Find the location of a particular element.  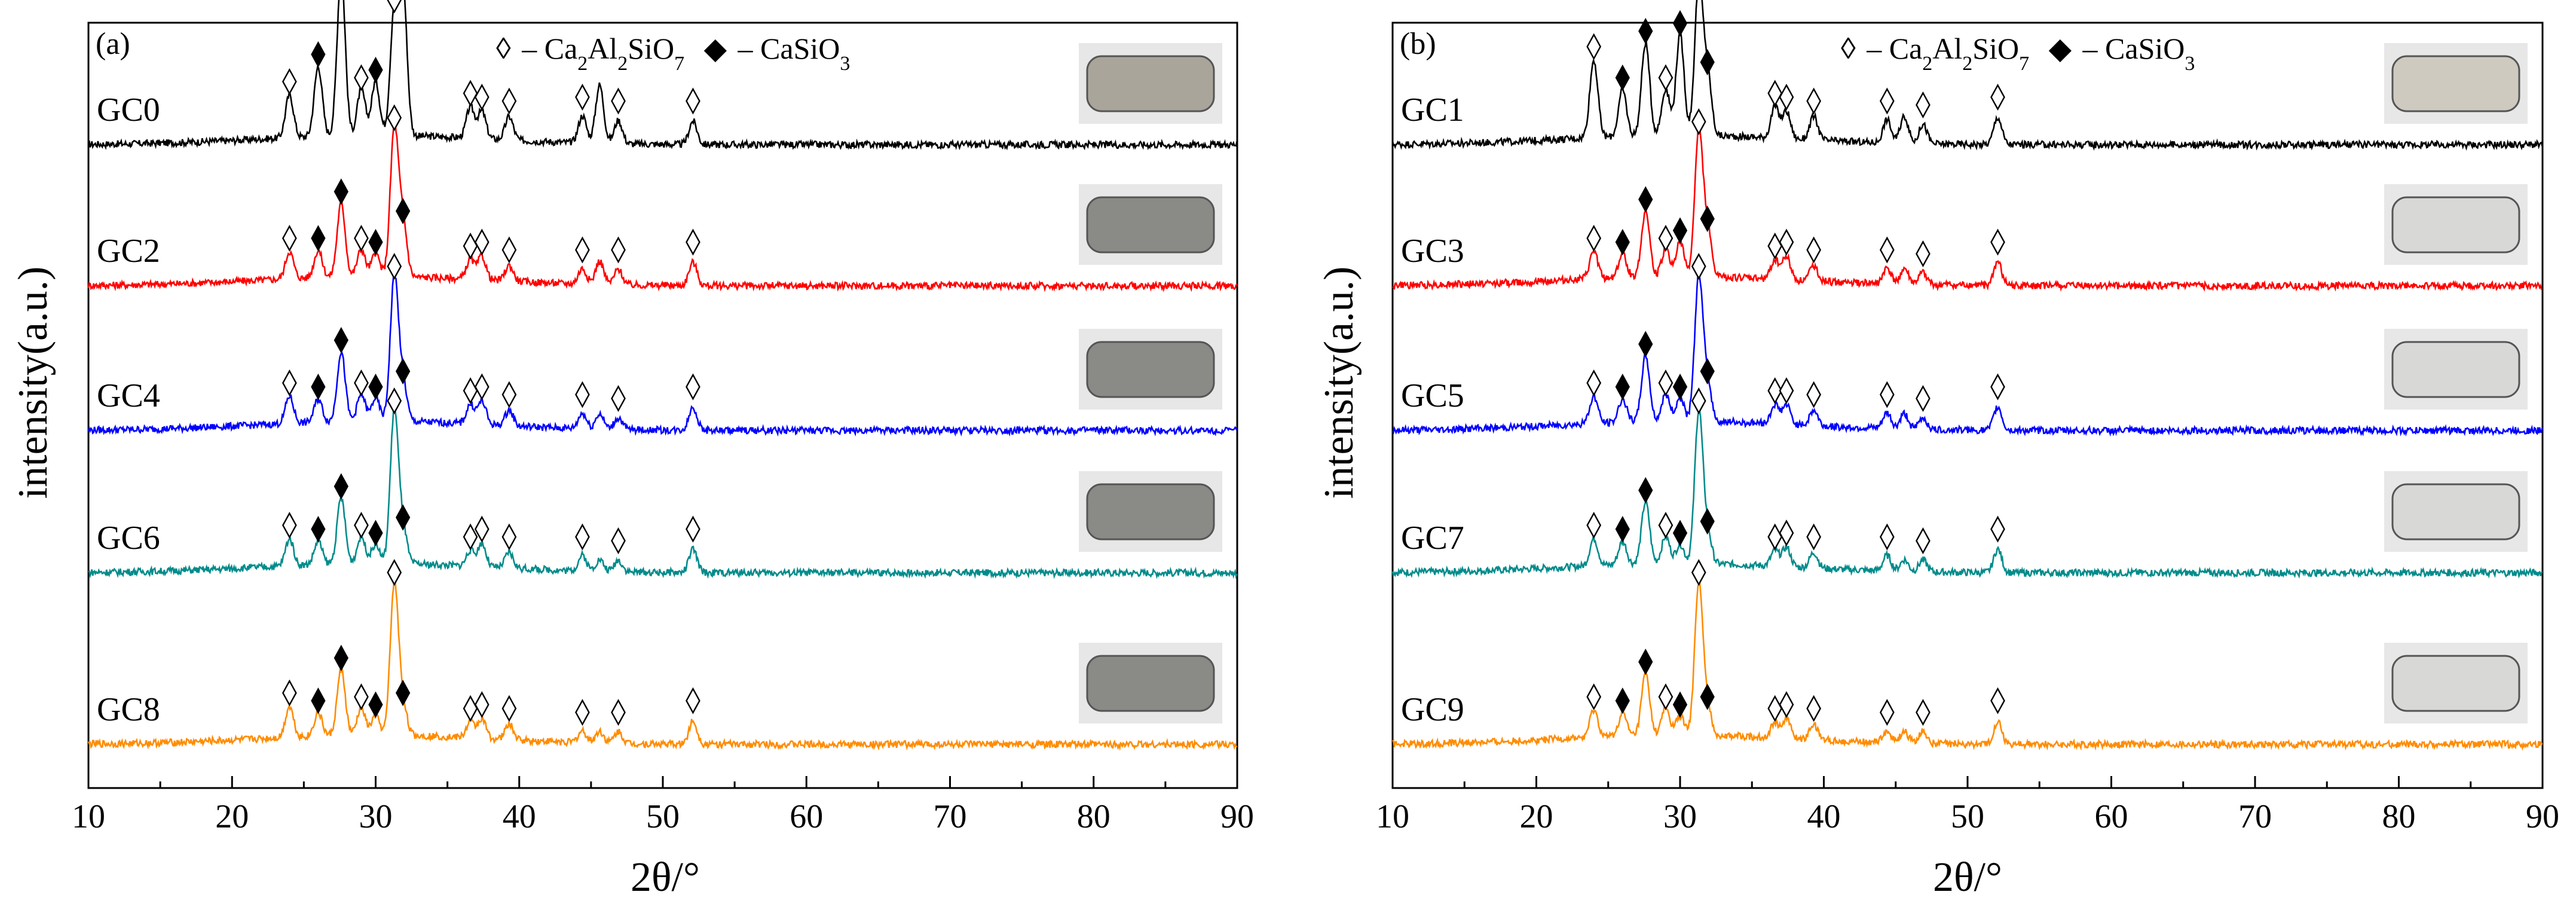

svg-text:◊ – Ca2Al2SiO7 ◆: ◊ – Ca2Al2SiO7 ◆ – CaSiO3 is located at coordinates (2018, 53).